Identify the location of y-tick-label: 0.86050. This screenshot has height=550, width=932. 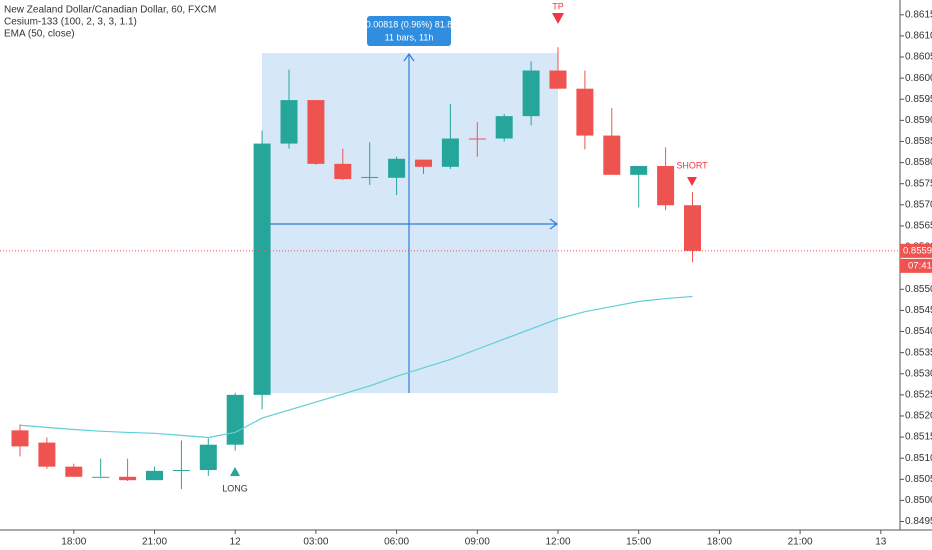
(918, 57).